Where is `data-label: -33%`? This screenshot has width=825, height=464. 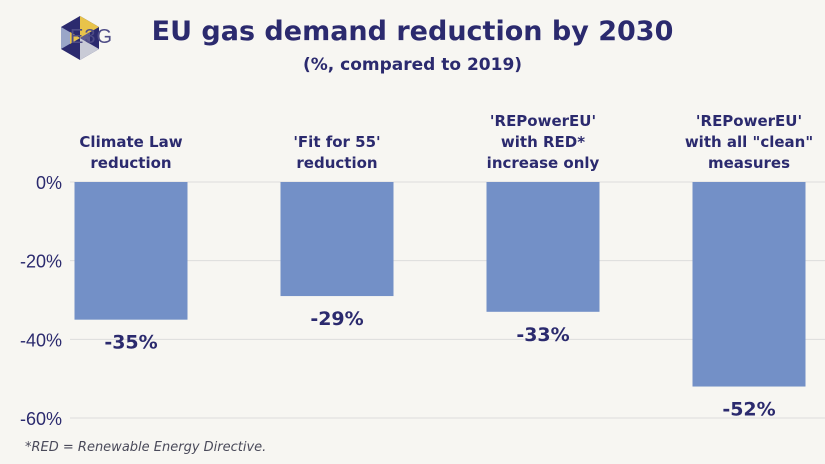
data-label: -33% is located at coordinates (542, 335).